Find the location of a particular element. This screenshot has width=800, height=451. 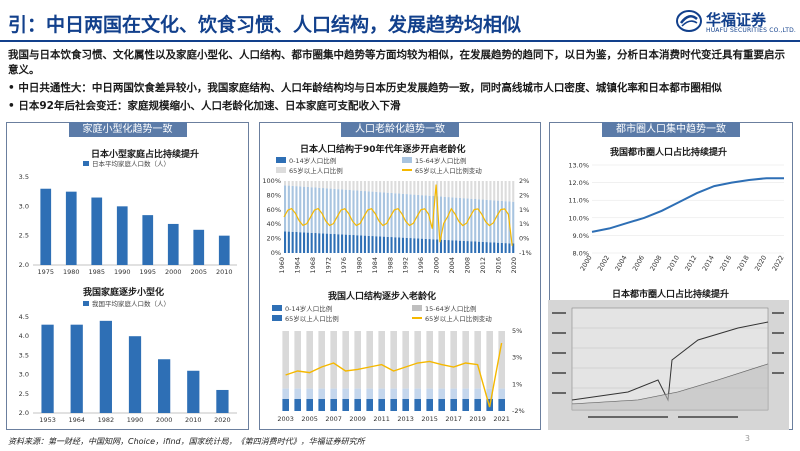

company-logo: 华福证券 HUAFU SECURITIES CO.,LTD. is located at coordinates (736, 22).